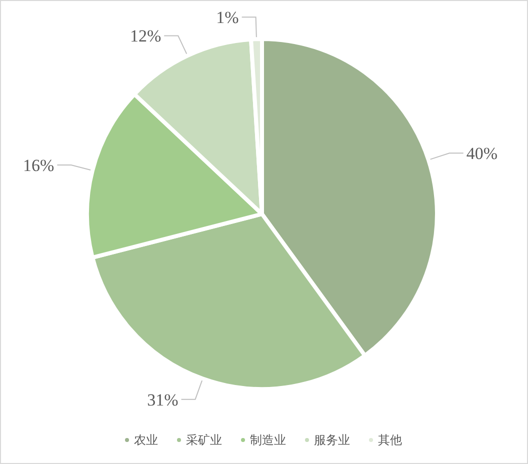 This screenshot has width=528, height=464. Describe the element at coordinates (482, 154) in the screenshot. I see `data-label: 40%` at that location.